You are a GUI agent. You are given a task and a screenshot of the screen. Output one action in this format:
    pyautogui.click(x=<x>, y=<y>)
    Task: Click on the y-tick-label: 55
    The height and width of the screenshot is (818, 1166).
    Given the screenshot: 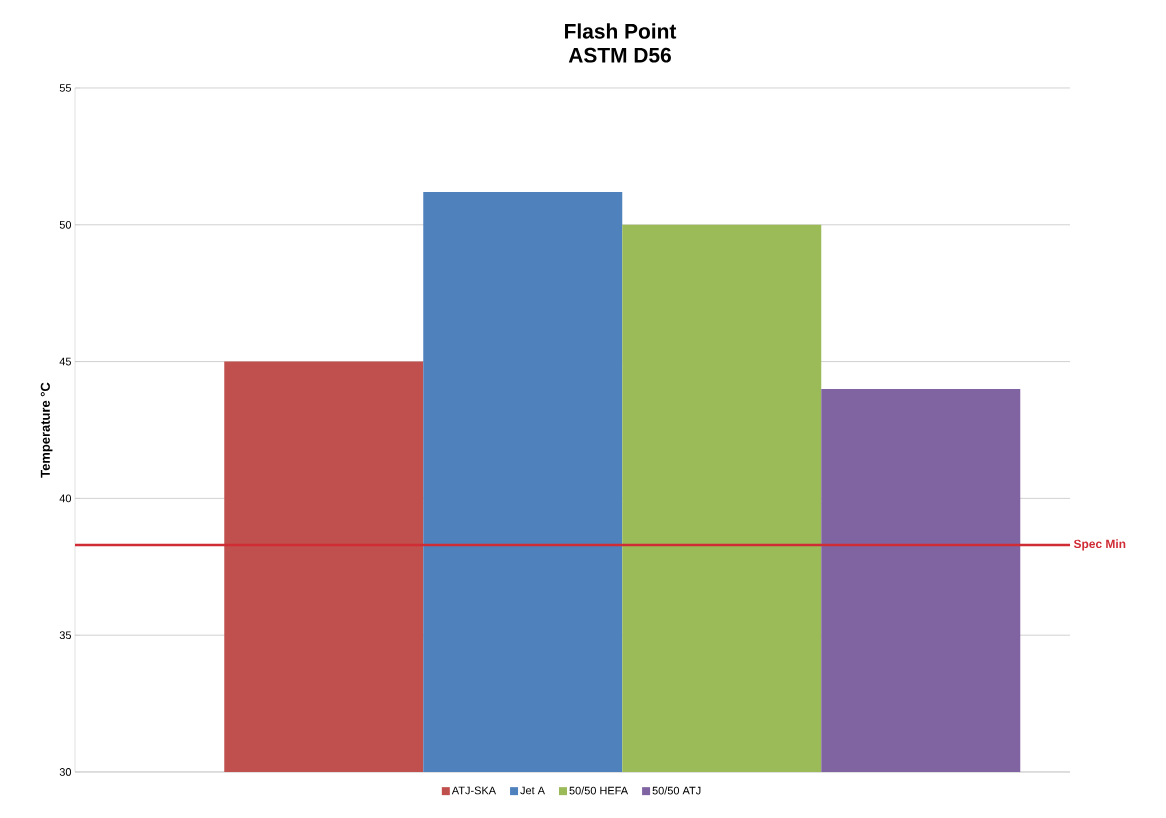 What is the action you would take?
    pyautogui.click(x=65, y=88)
    